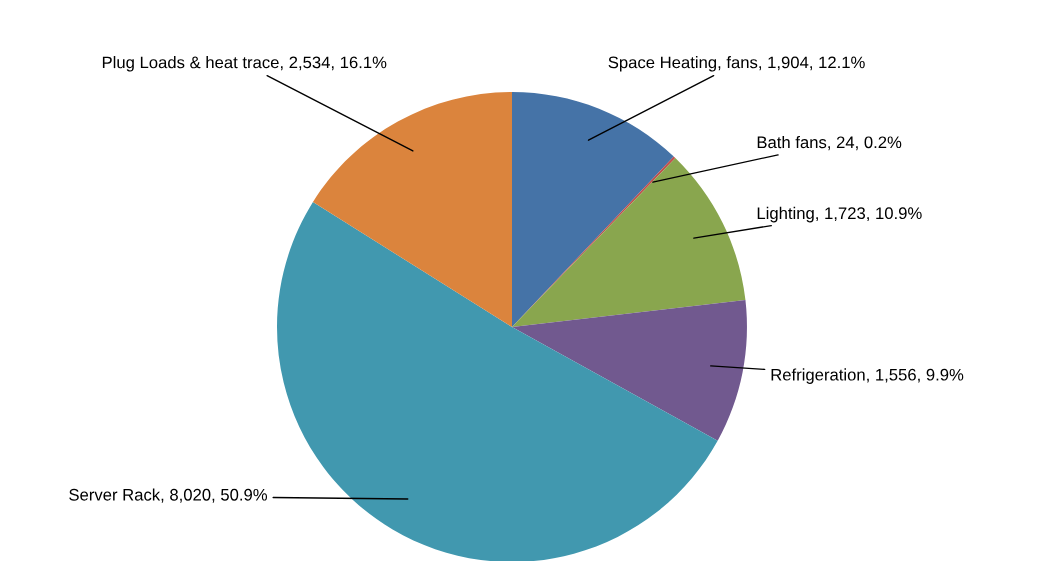 This screenshot has width=1043, height=561. Describe the element at coordinates (867, 376) in the screenshot. I see `slice-label: Refrigeration, 1,556, 9.9%` at that location.